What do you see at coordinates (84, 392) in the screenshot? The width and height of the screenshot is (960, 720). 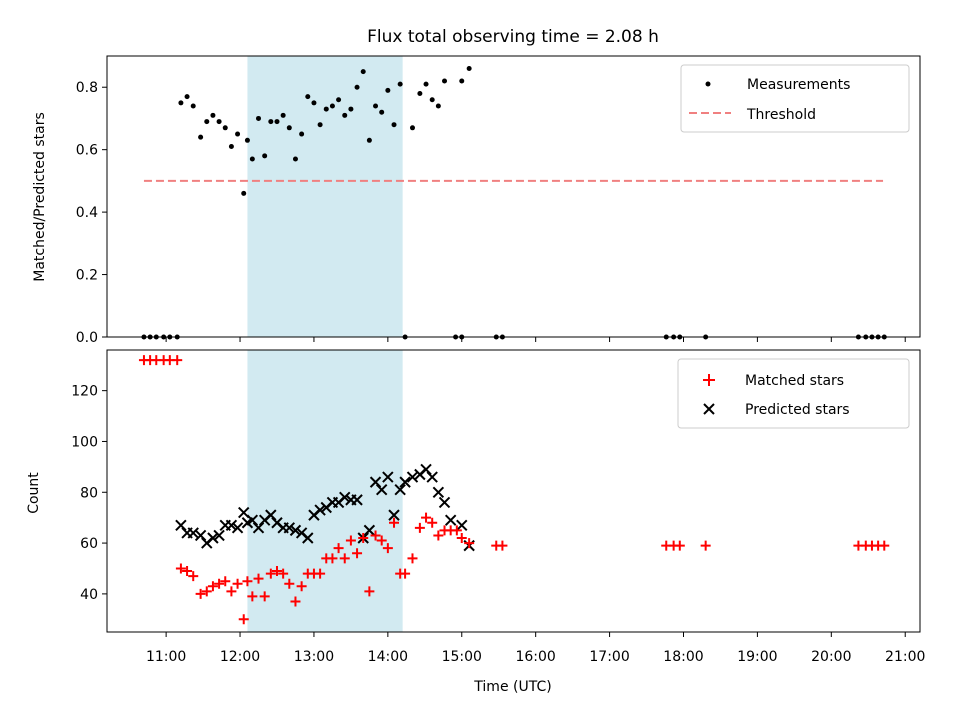 I see `count-y-tick-label: 120` at bounding box center [84, 392].